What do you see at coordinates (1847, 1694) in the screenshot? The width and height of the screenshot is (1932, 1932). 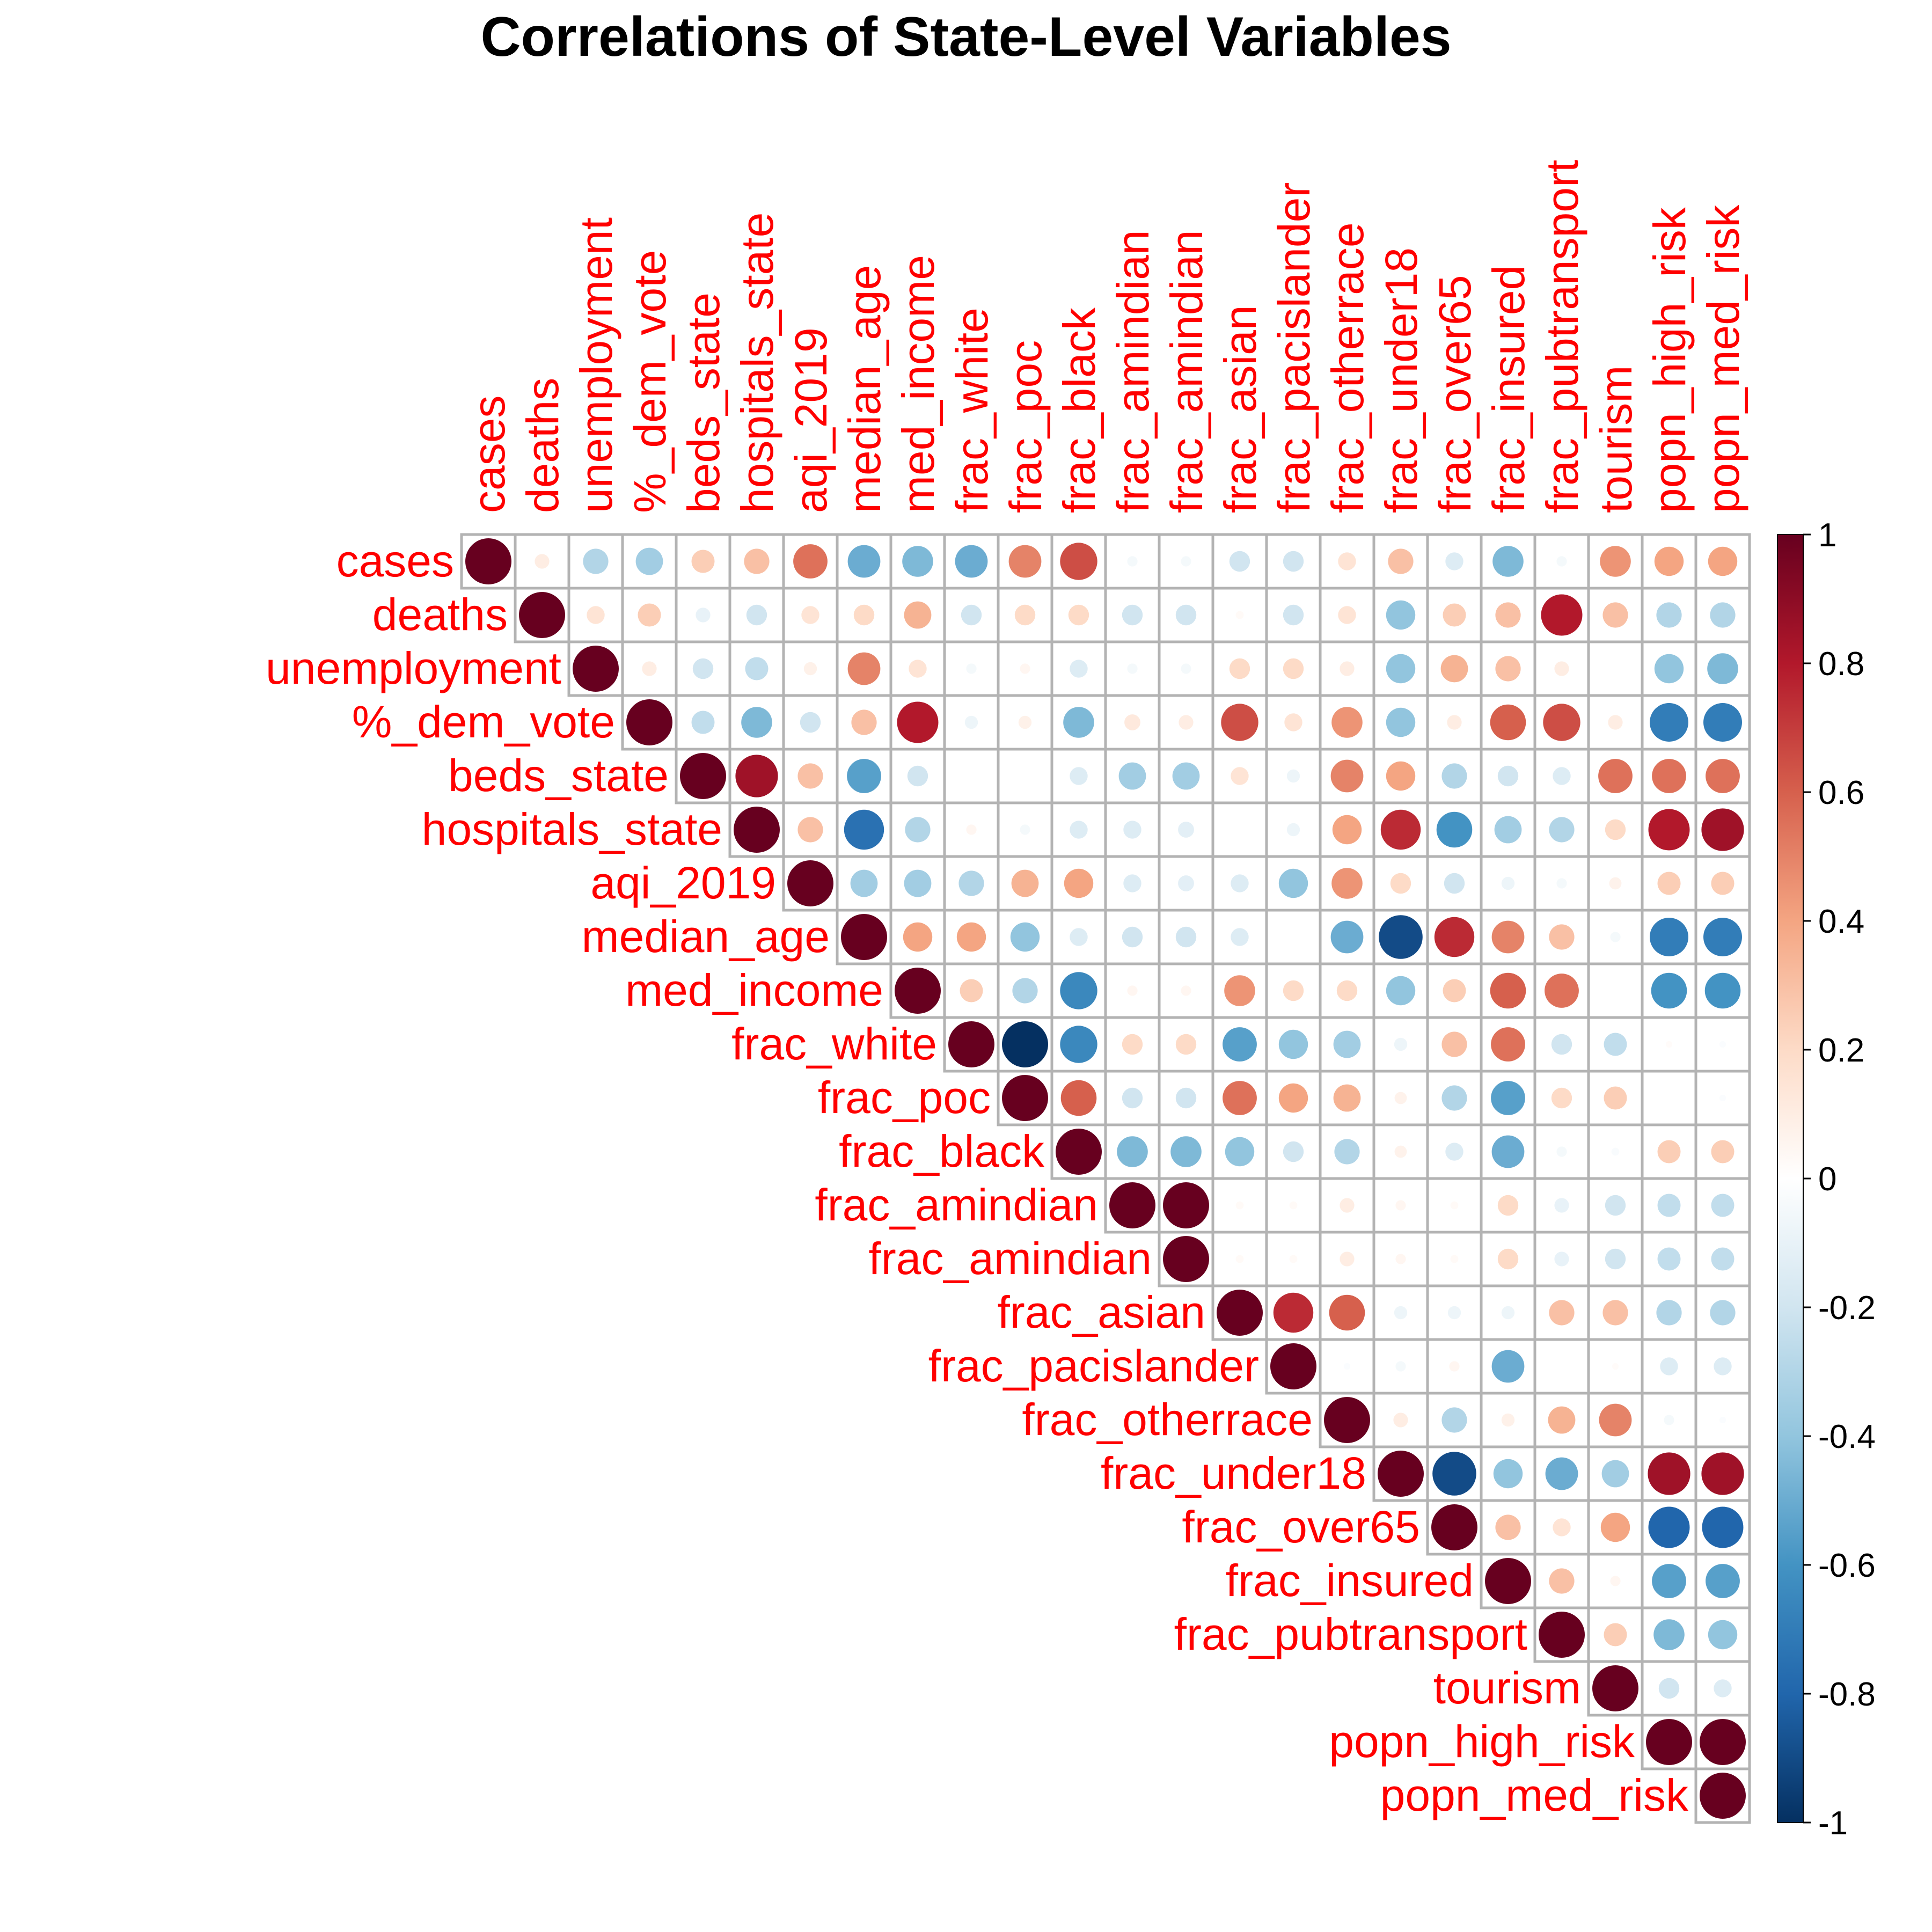 I see `legend-tick-label: -0.8` at bounding box center [1847, 1694].